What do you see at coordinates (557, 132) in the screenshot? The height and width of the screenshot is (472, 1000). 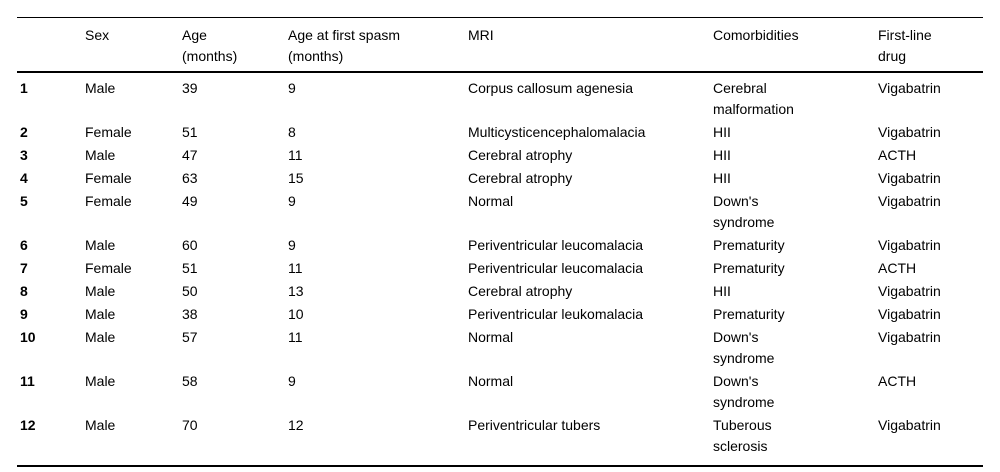 I see `cell-mri: Multicysticencephalomalacia` at bounding box center [557, 132].